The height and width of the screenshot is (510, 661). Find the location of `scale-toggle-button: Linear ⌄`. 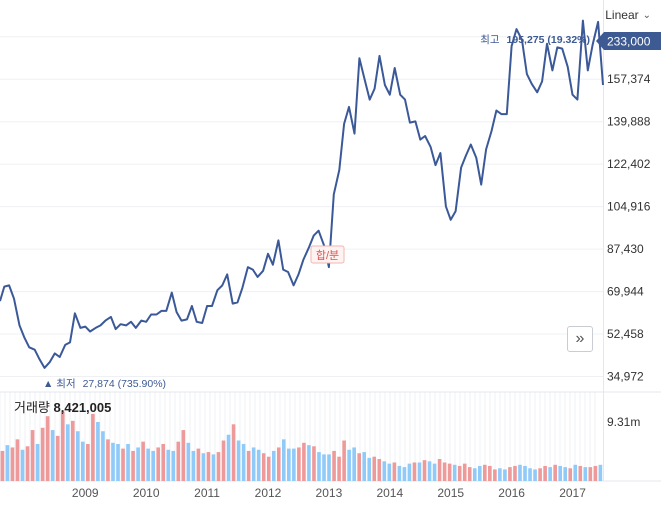

scale-toggle-button: Linear ⌄ is located at coordinates (628, 15).